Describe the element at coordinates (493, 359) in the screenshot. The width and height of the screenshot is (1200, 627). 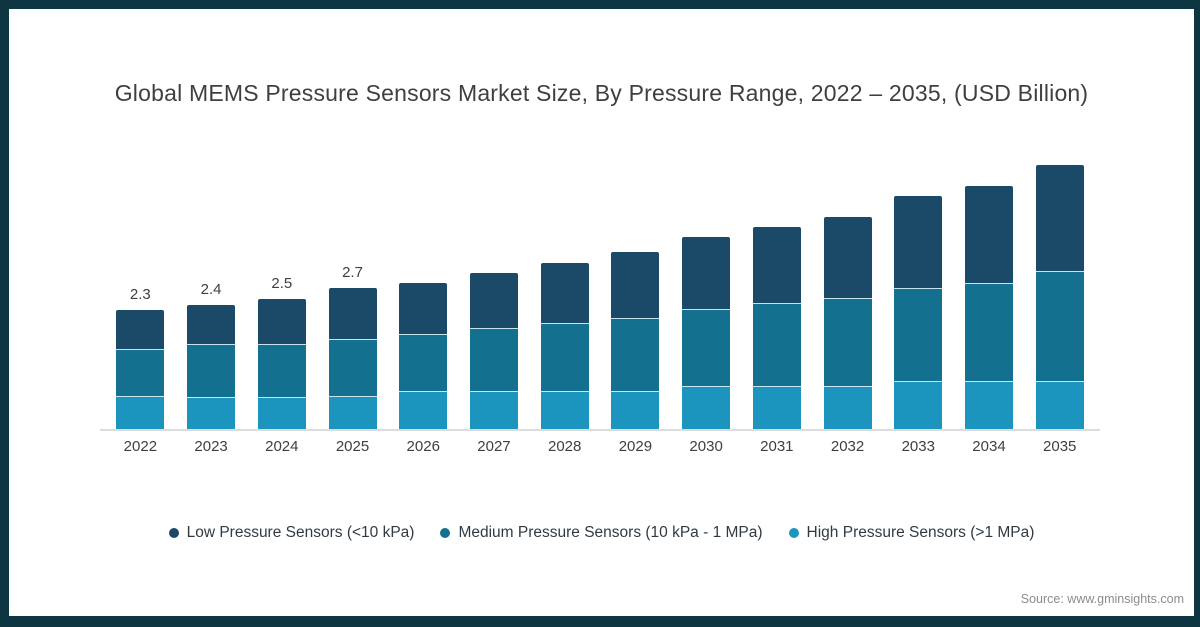
I see `bar-segment-2027-middle` at that location.